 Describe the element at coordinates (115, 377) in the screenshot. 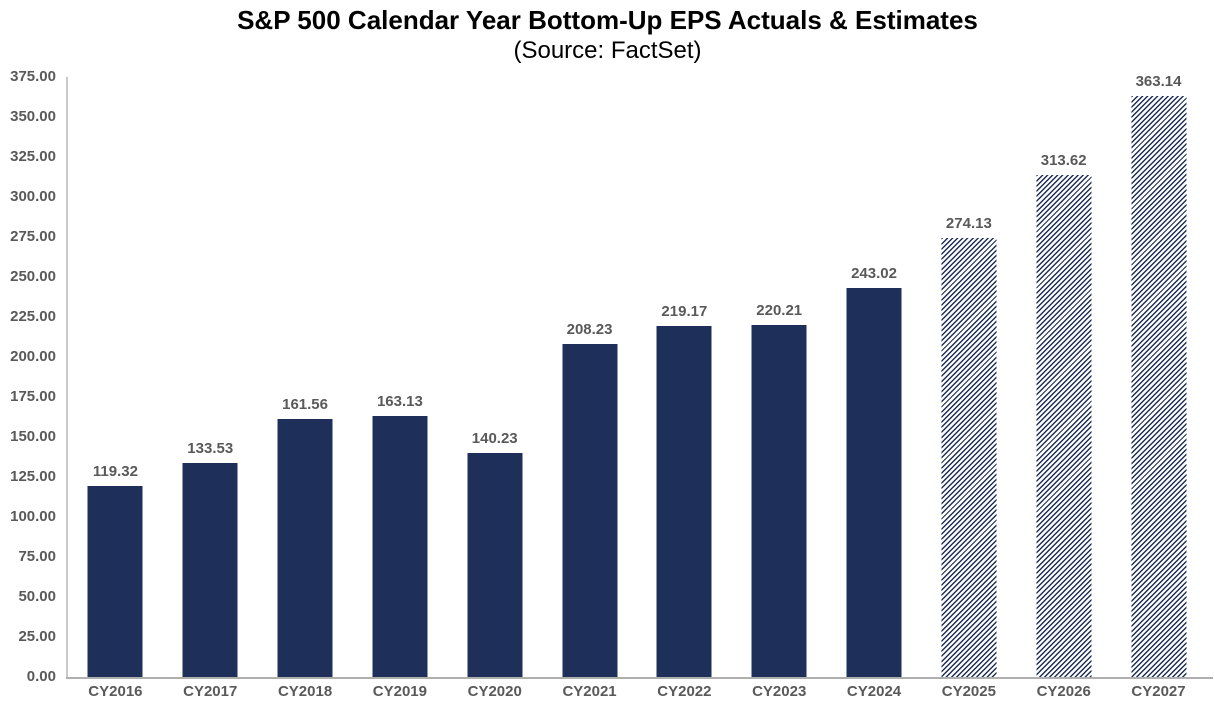

I see `bar-slot: 119.32` at that location.